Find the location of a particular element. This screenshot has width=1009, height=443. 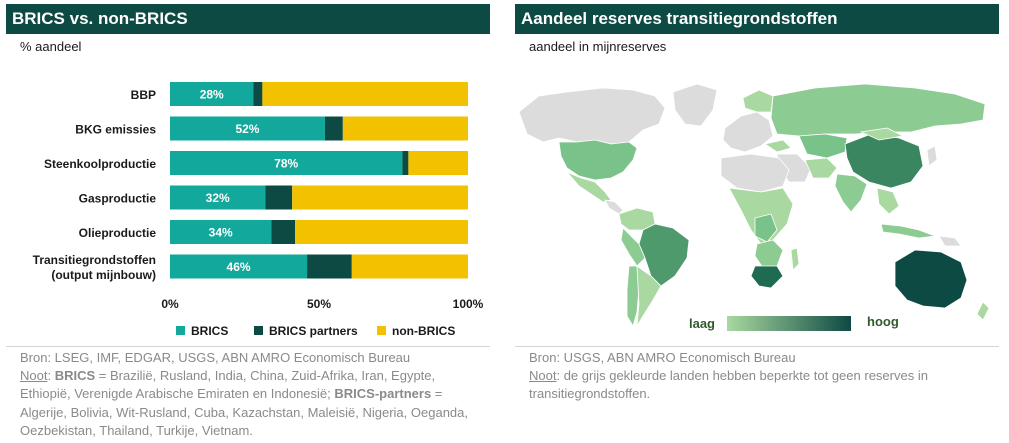

map-india is located at coordinates (851, 193).